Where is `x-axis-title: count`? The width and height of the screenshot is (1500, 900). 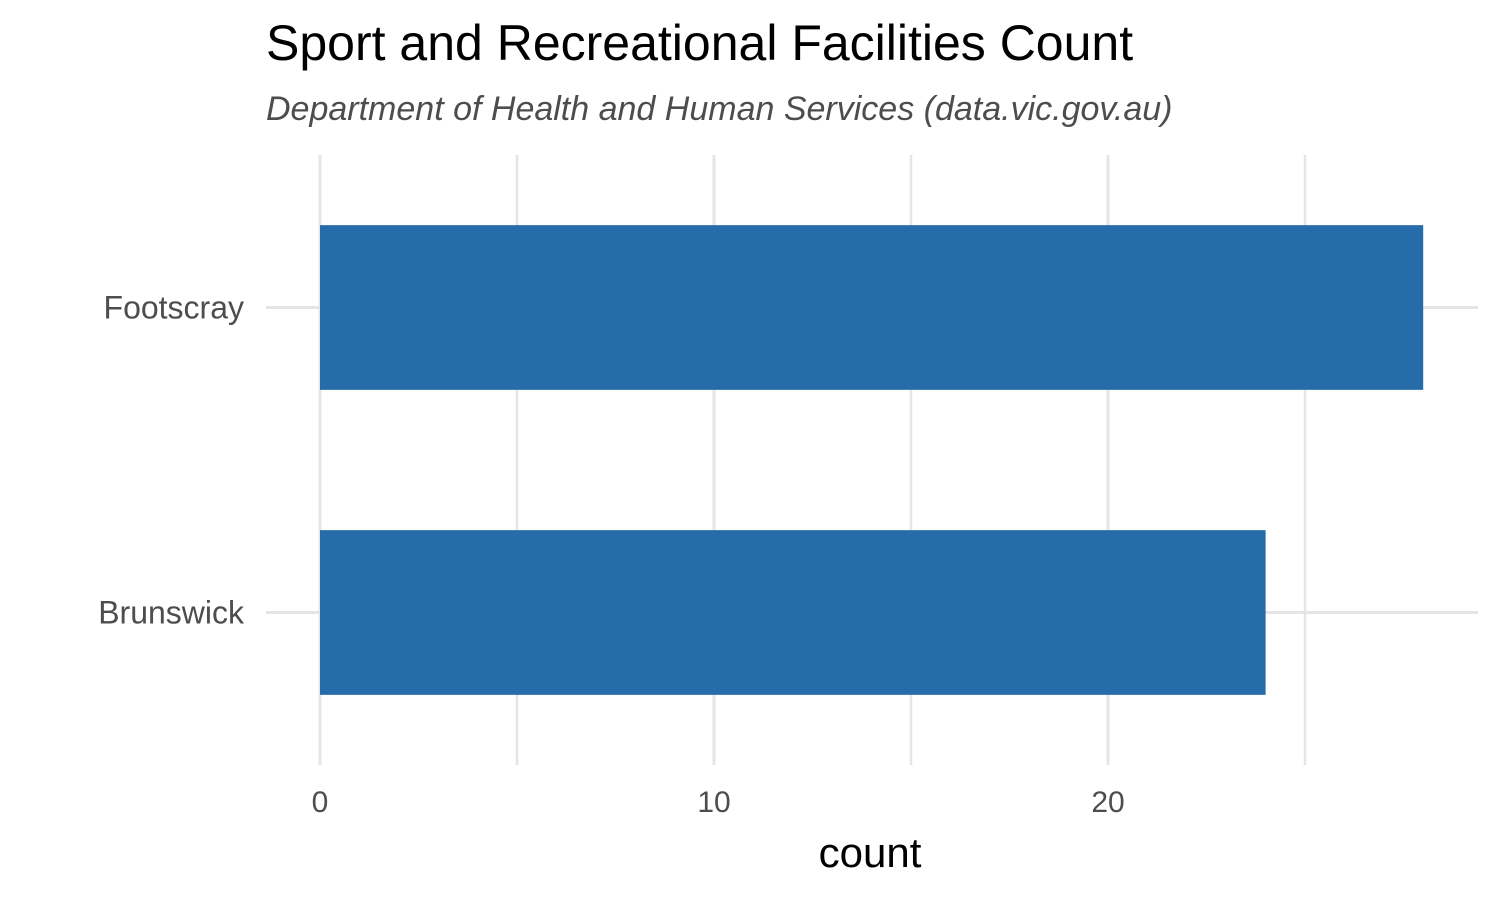 x-axis-title: count is located at coordinates (870, 852).